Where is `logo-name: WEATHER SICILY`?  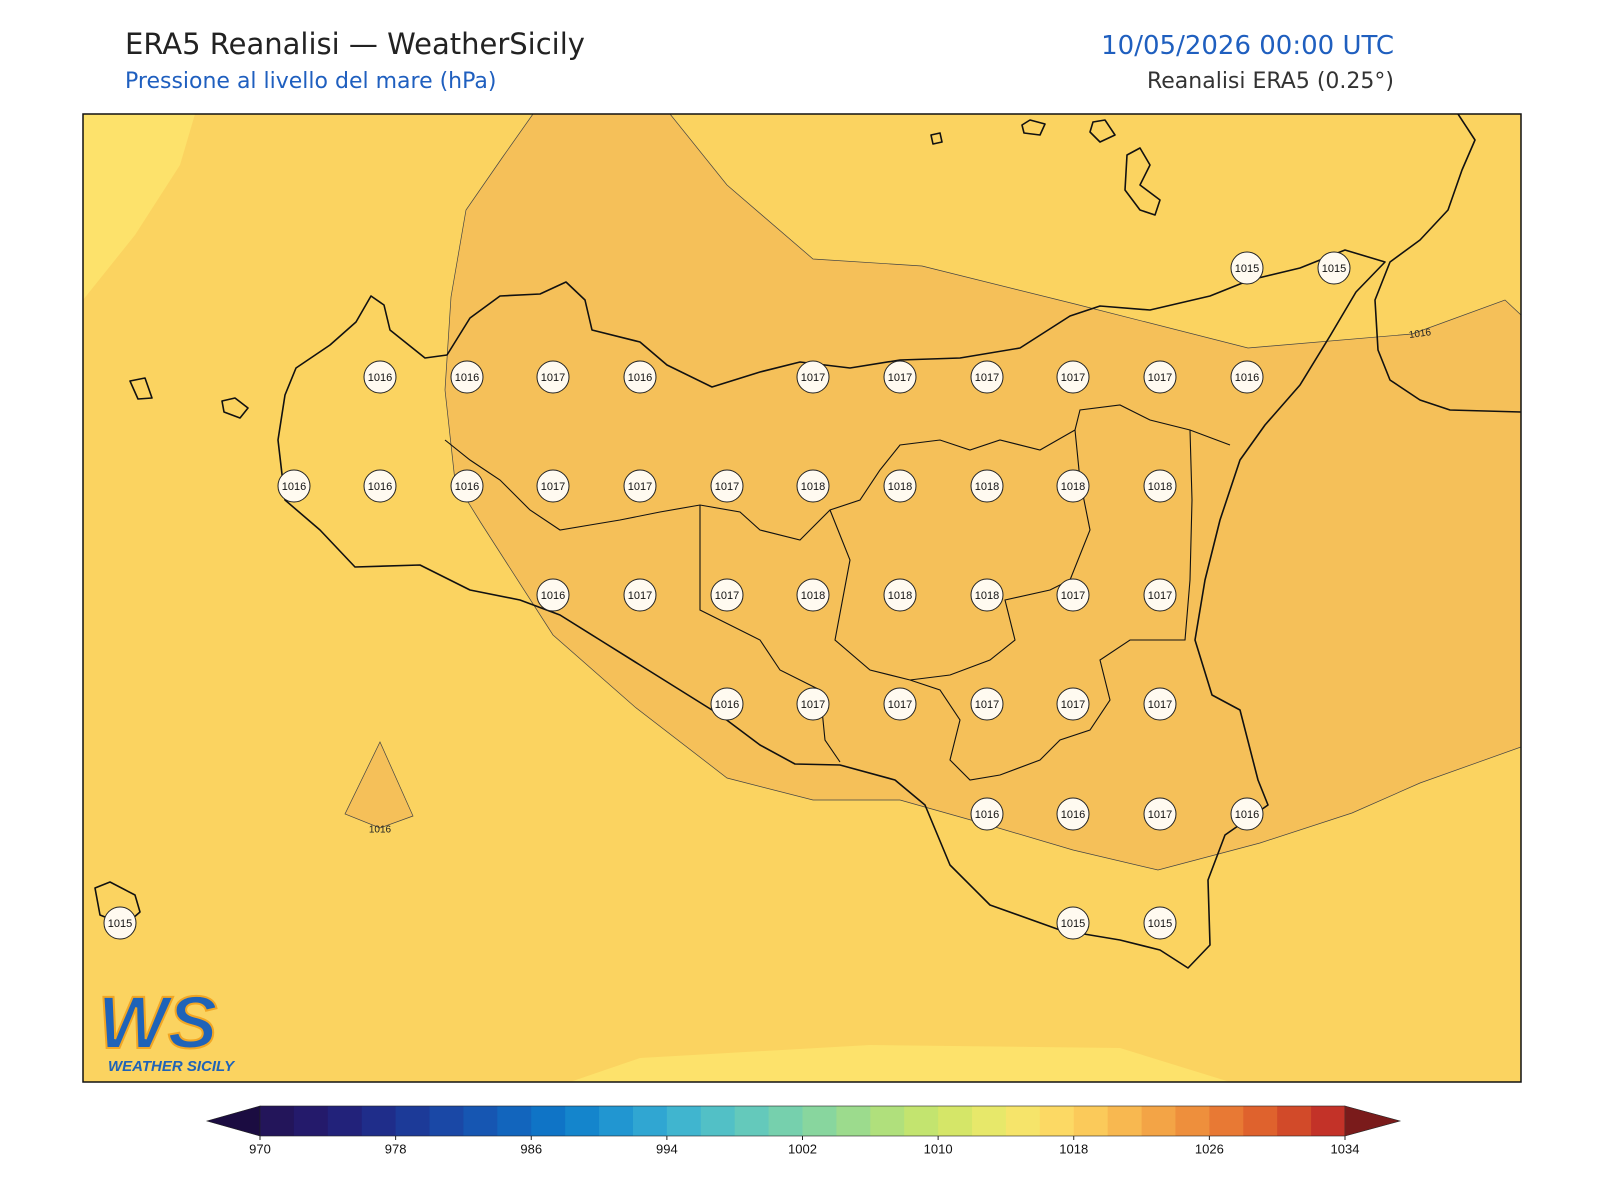 logo-name: WEATHER SICILY is located at coordinates (172, 1066).